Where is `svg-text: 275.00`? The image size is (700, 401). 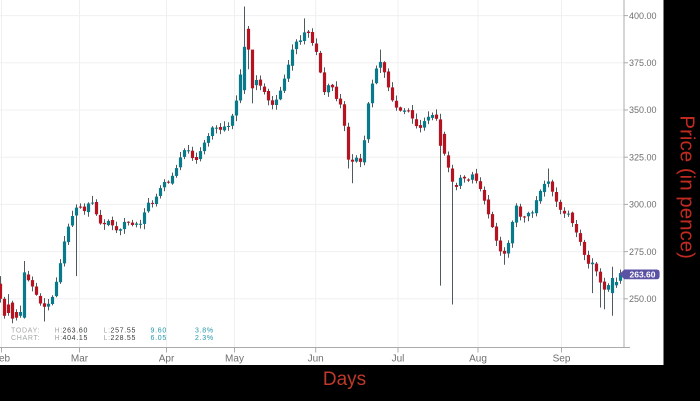
svg-text: 275.00 is located at coordinates (643, 252).